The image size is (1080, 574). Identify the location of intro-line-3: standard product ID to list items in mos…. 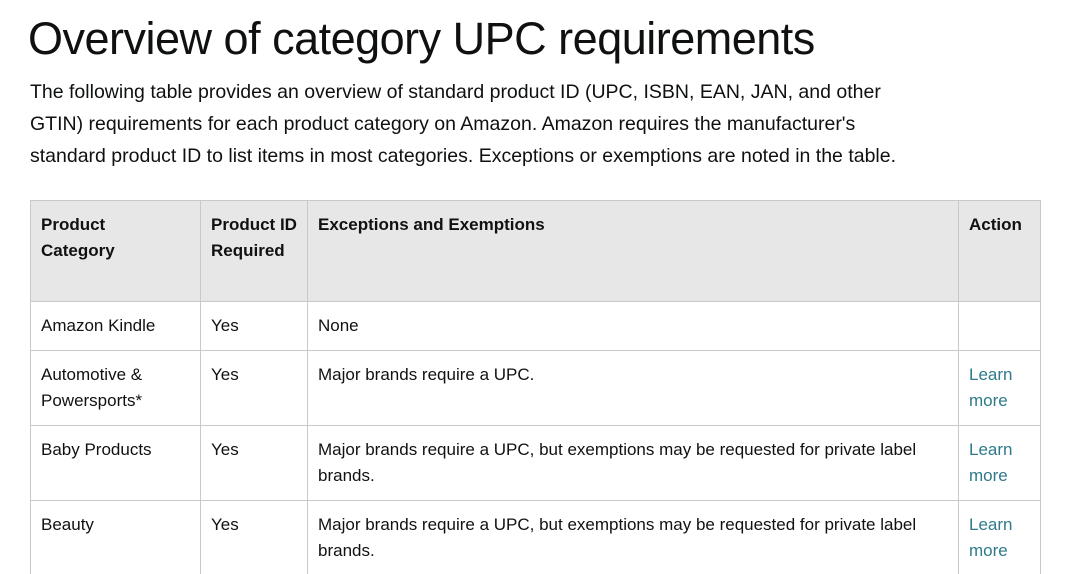
(463, 156).